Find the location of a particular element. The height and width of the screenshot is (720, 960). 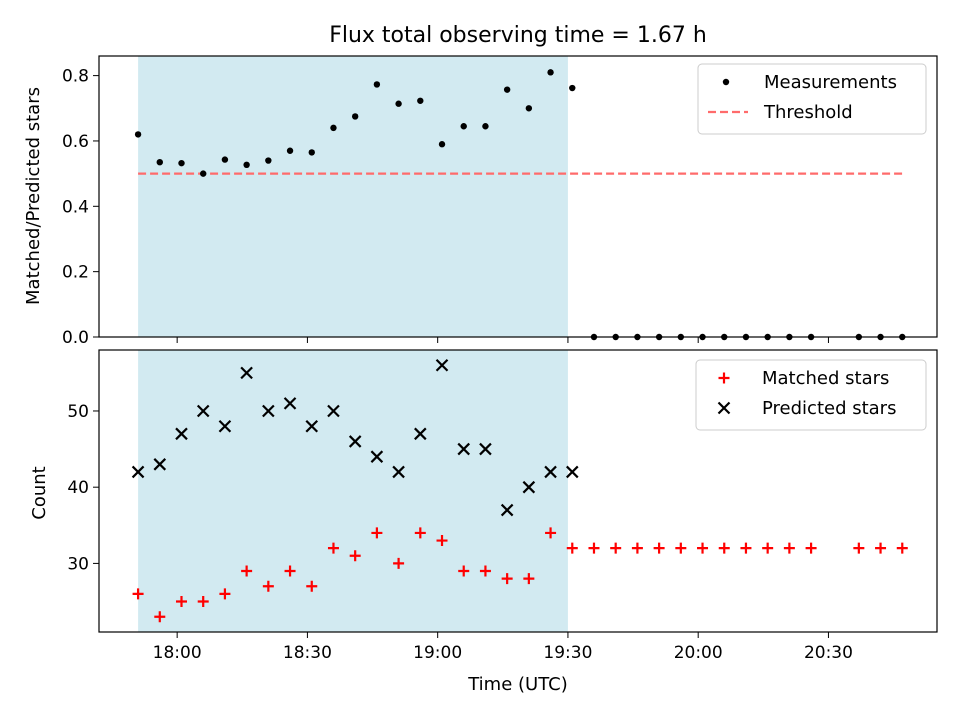

bottom-x-tick-label: 19:00 is located at coordinates (437, 653).